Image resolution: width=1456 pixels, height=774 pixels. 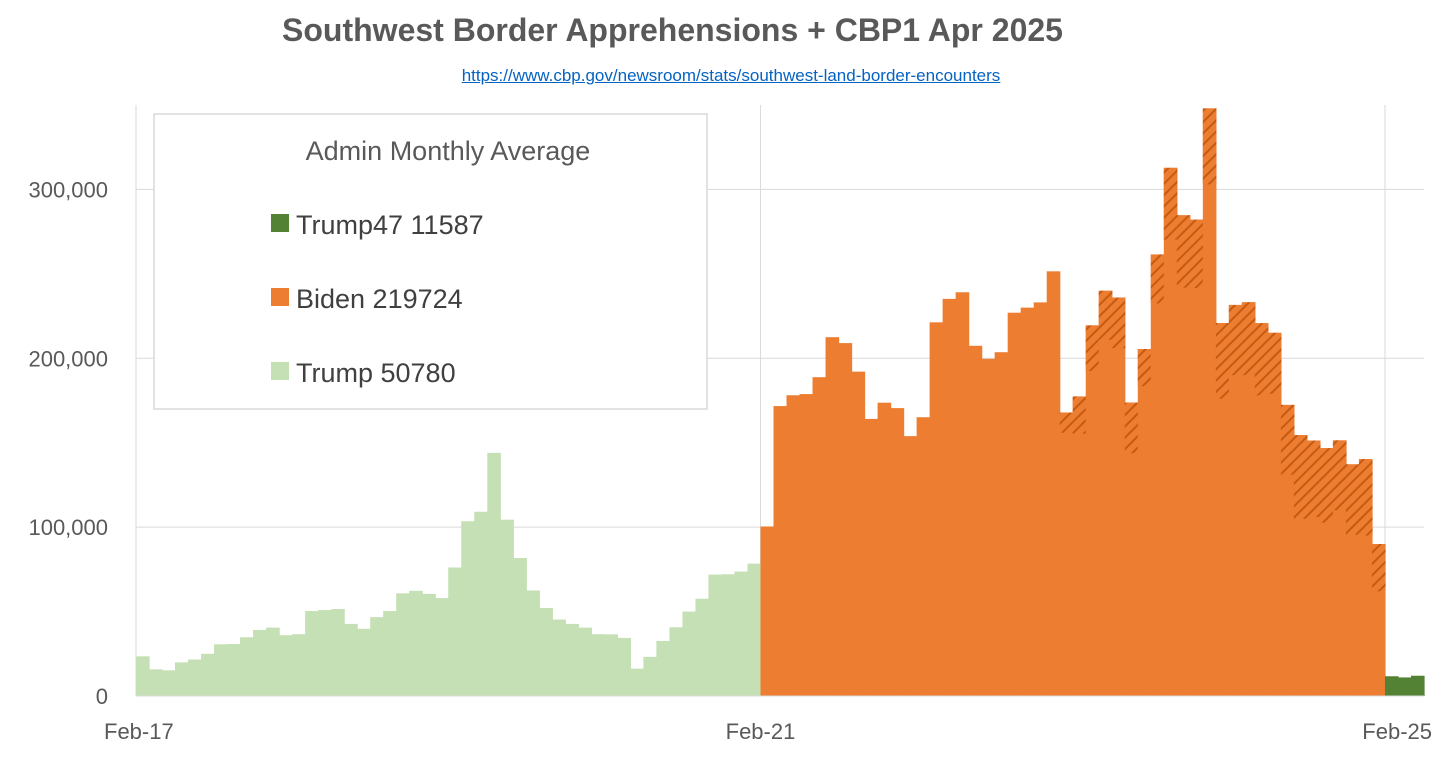 I want to click on y-tick-label: 100,000, so click(x=68, y=527).